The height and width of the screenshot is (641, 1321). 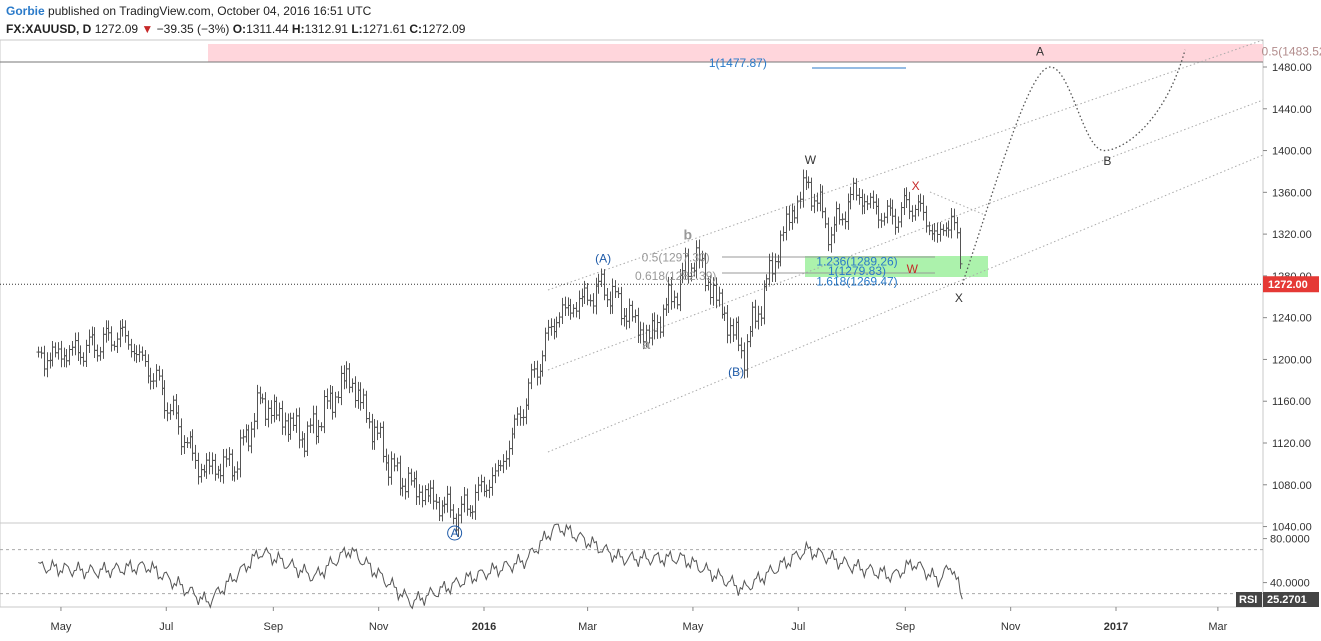 I want to click on rsi-tick-label: 40.0000, so click(x=1290, y=584).